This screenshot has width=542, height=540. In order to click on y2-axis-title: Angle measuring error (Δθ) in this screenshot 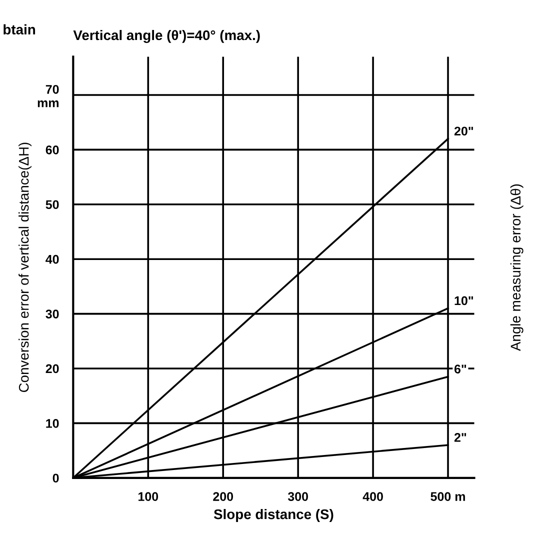, I will do `click(517, 268)`.